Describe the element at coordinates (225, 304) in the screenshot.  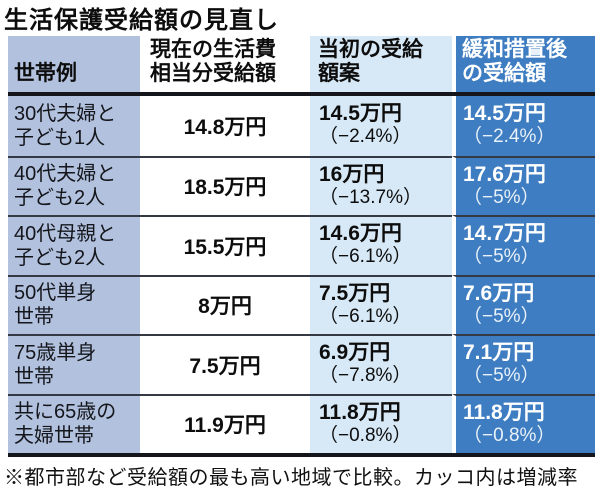
I see `current-amount-cell: 8万円` at that location.